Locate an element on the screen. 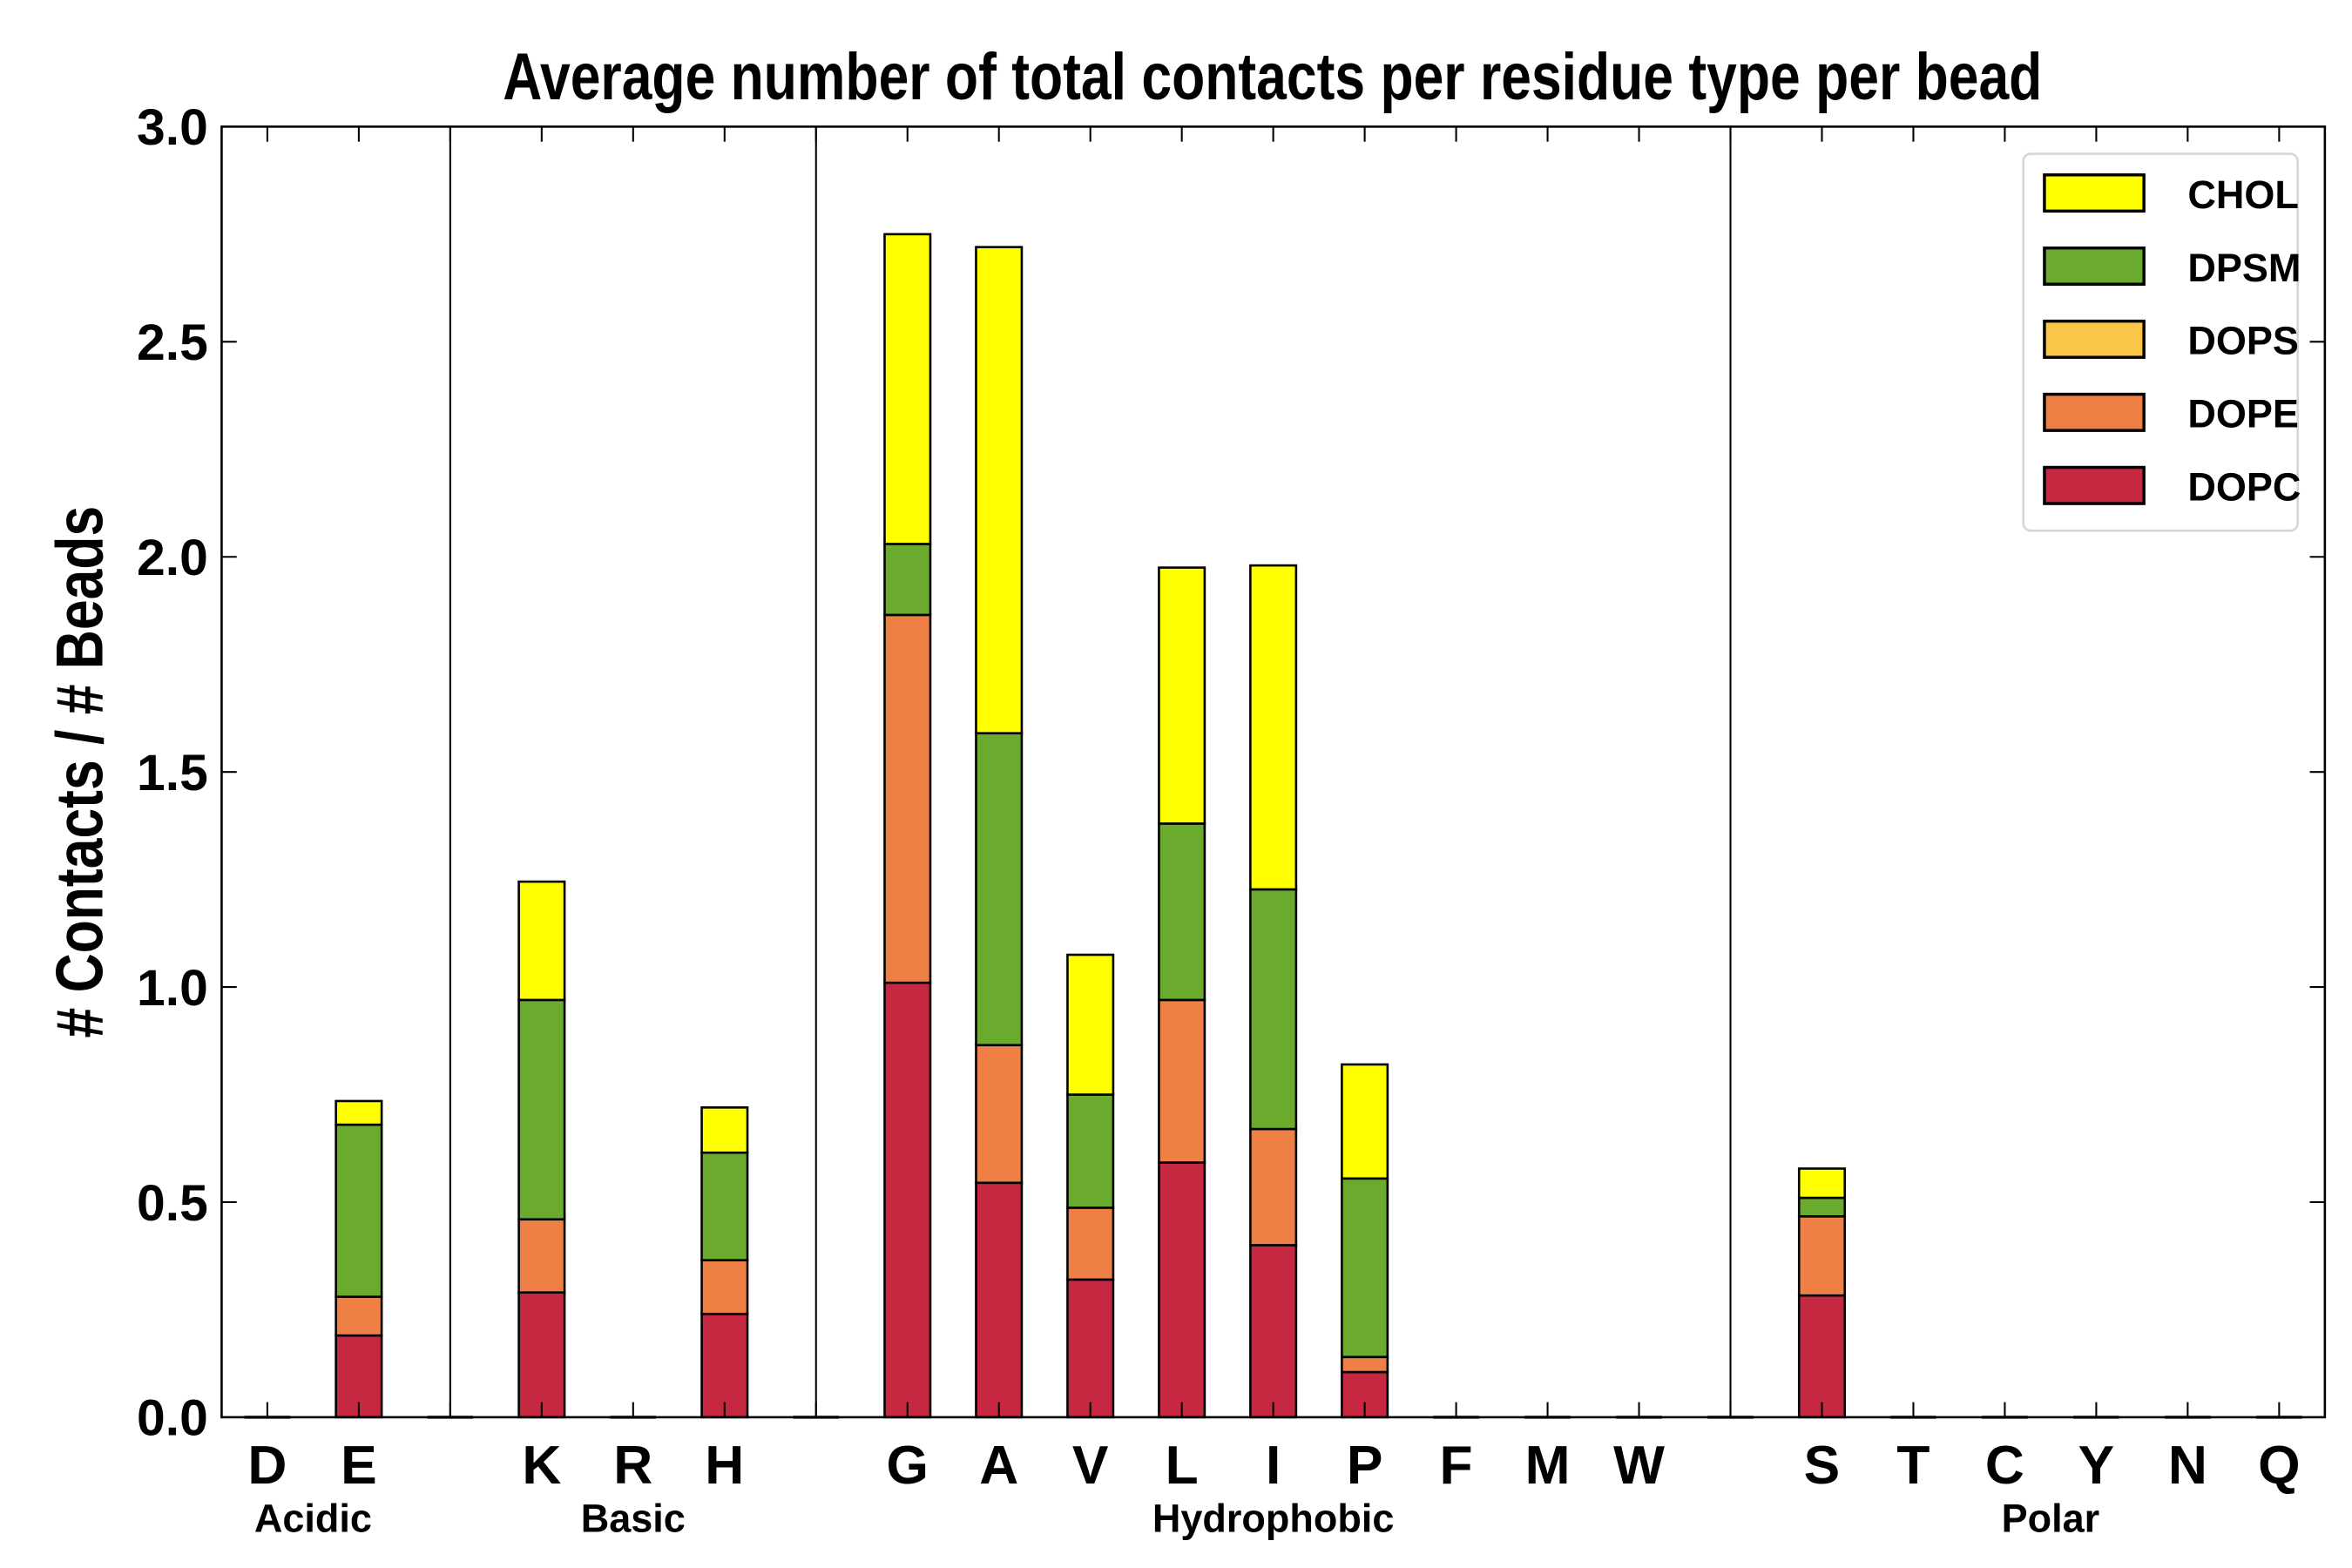  y-tick-label: 3.0 is located at coordinates (172, 127).